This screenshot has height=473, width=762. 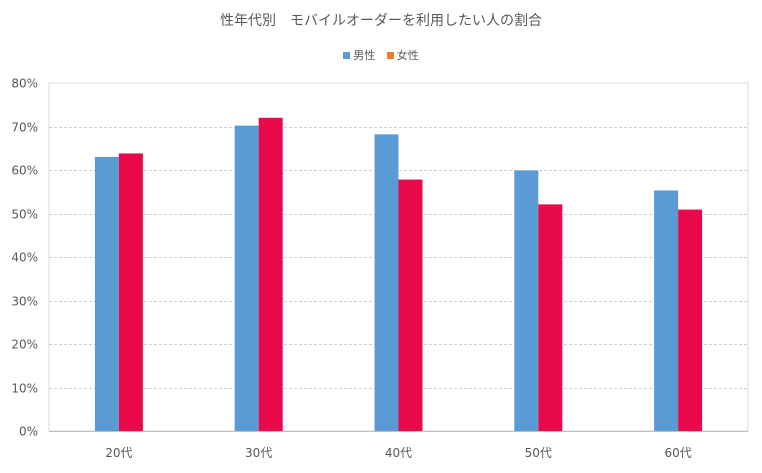 What do you see at coordinates (398, 453) in the screenshot?
I see `x-tick-label: 40代` at bounding box center [398, 453].